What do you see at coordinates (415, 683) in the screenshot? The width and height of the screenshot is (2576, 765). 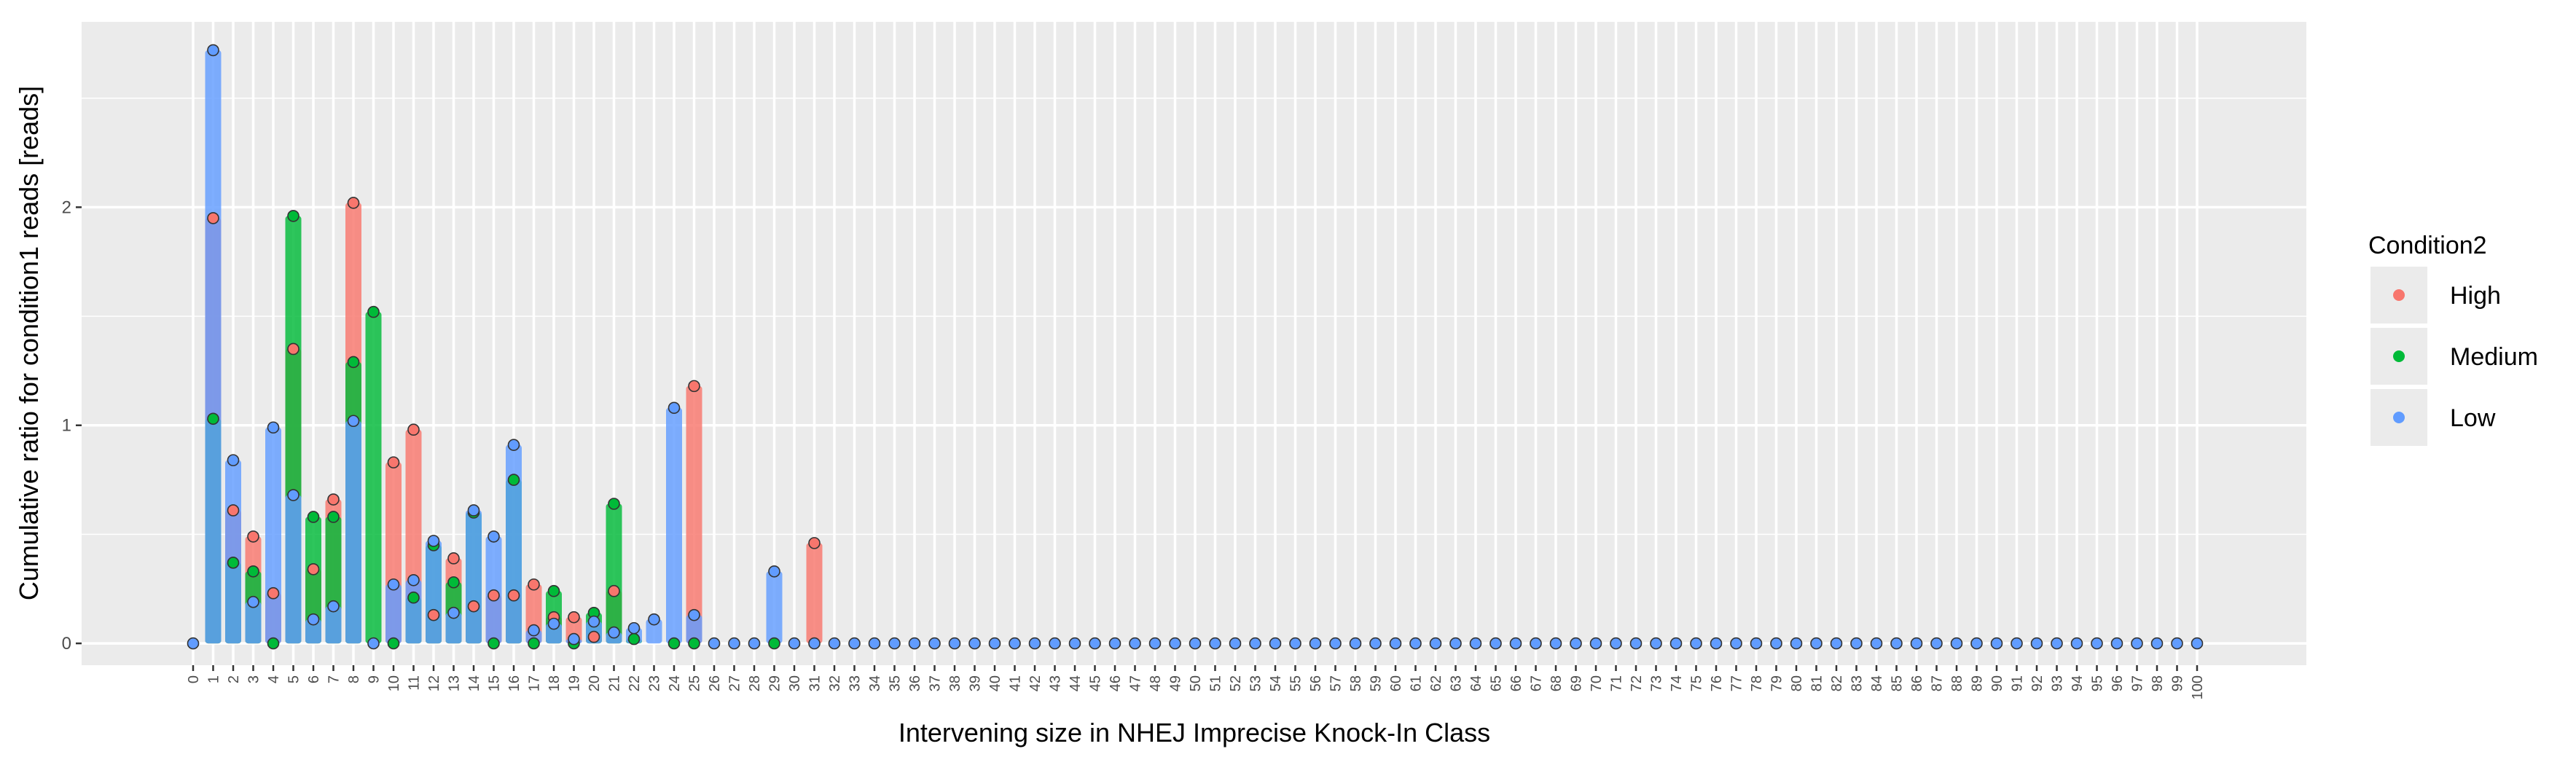 I see `x-tick-label: 11` at bounding box center [415, 683].